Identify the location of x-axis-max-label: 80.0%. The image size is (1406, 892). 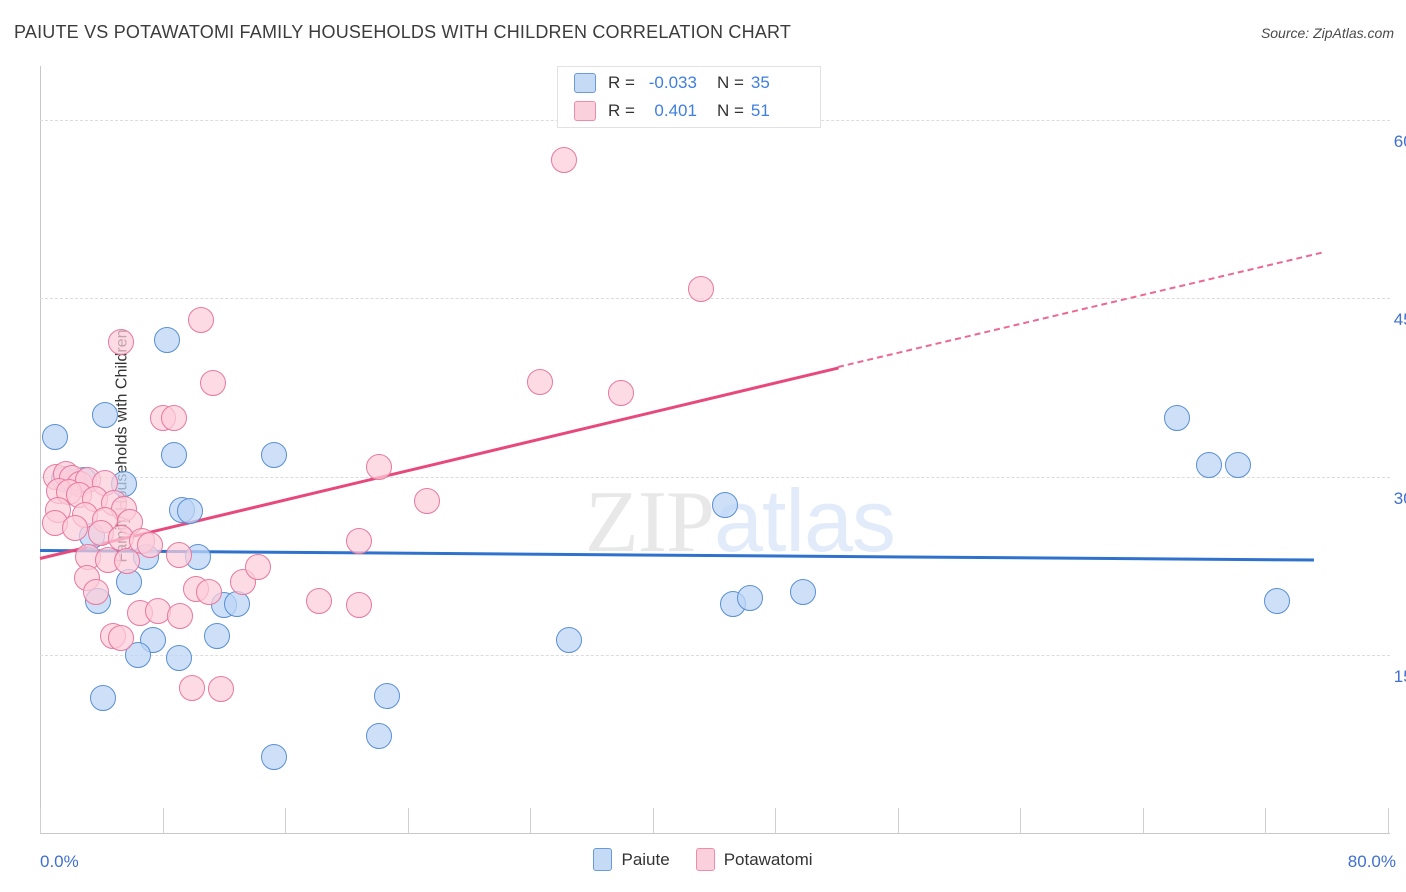
(1371, 861).